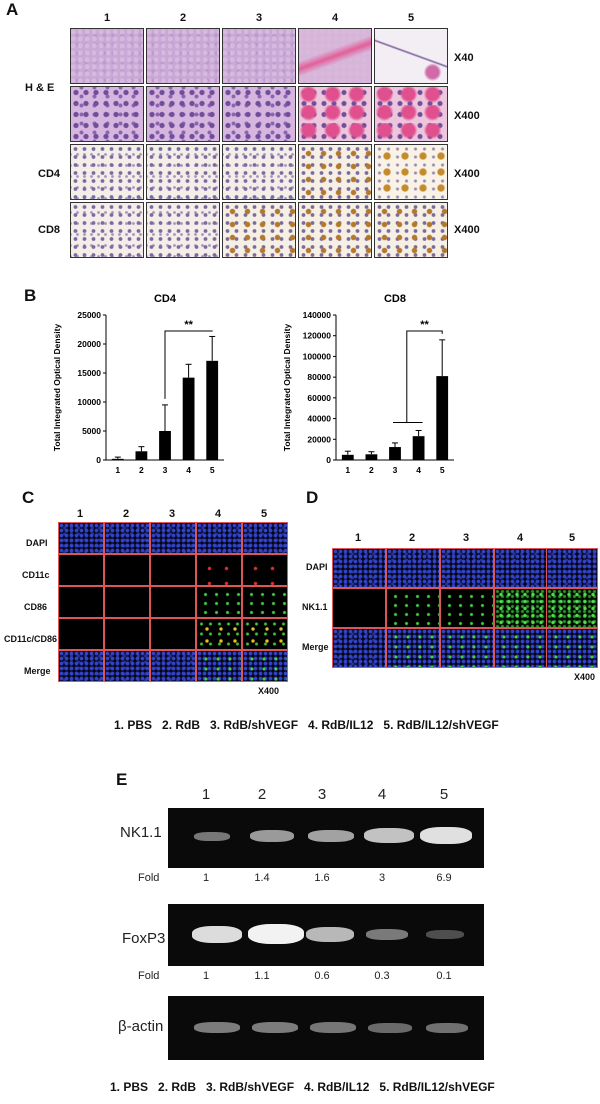 This screenshot has height=1104, width=600. What do you see at coordinates (206, 878) in the screenshot?
I see `nk11-fold-1: 1` at bounding box center [206, 878].